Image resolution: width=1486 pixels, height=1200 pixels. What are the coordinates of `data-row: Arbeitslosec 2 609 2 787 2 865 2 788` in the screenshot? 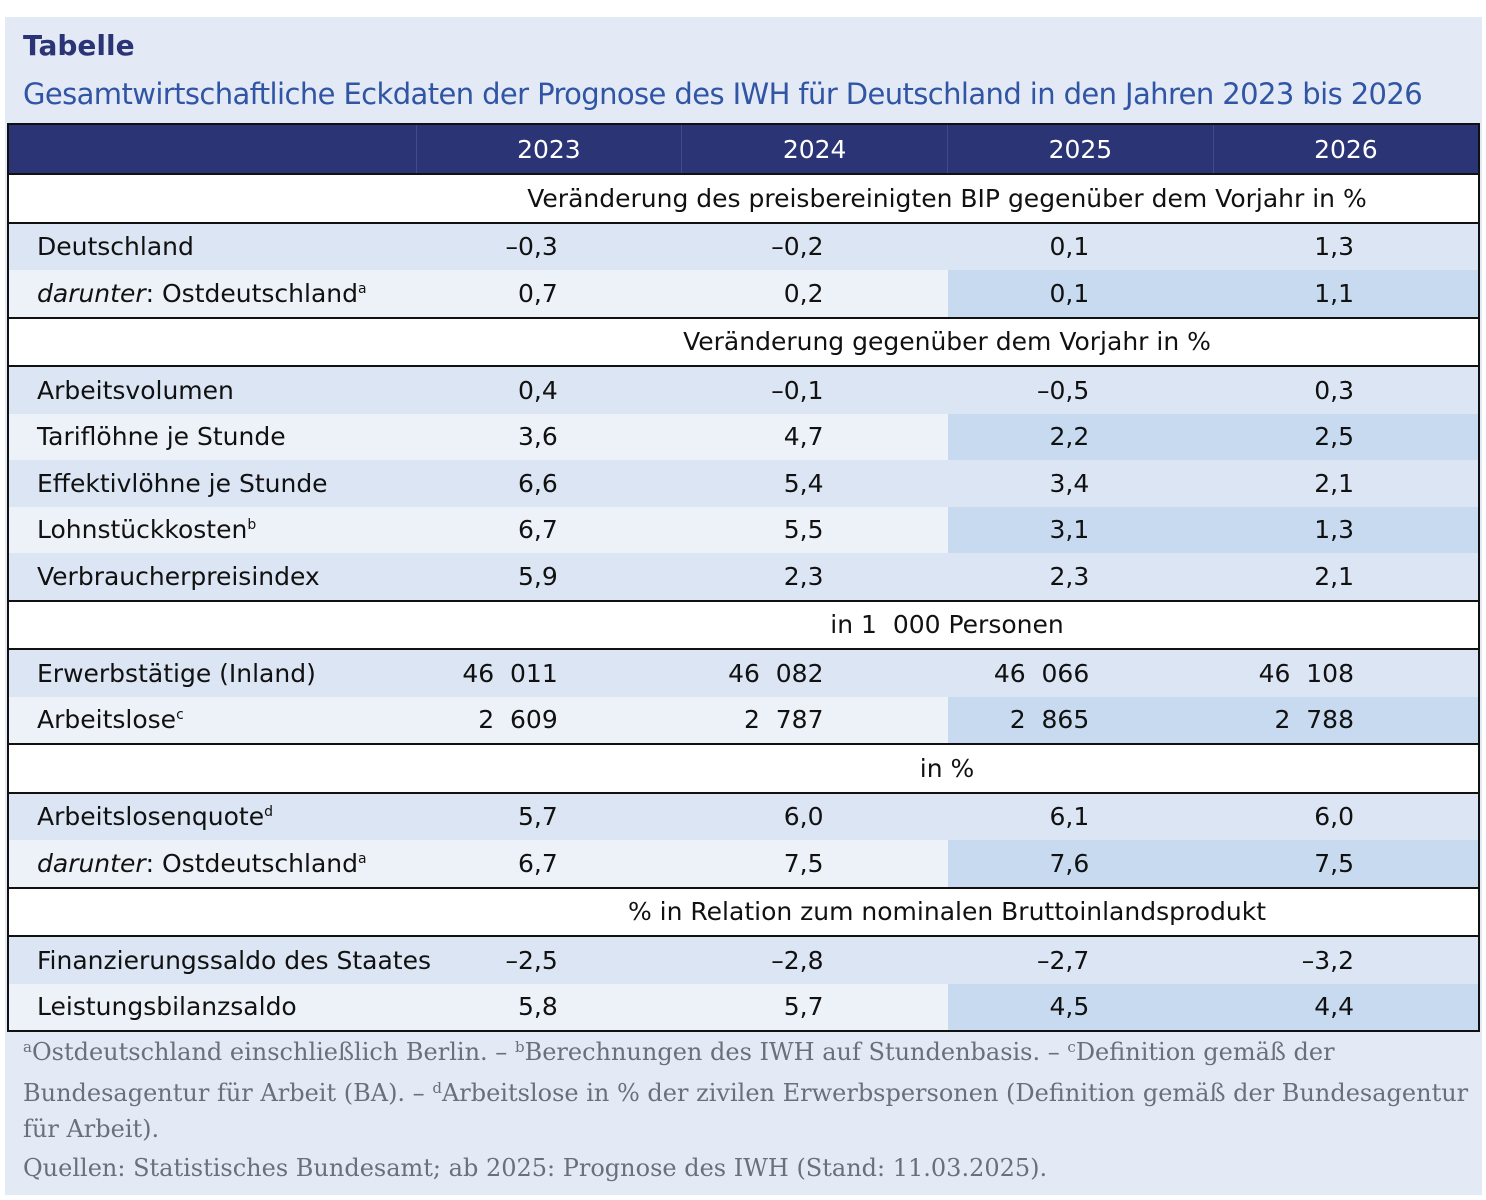 It's located at (743, 720).